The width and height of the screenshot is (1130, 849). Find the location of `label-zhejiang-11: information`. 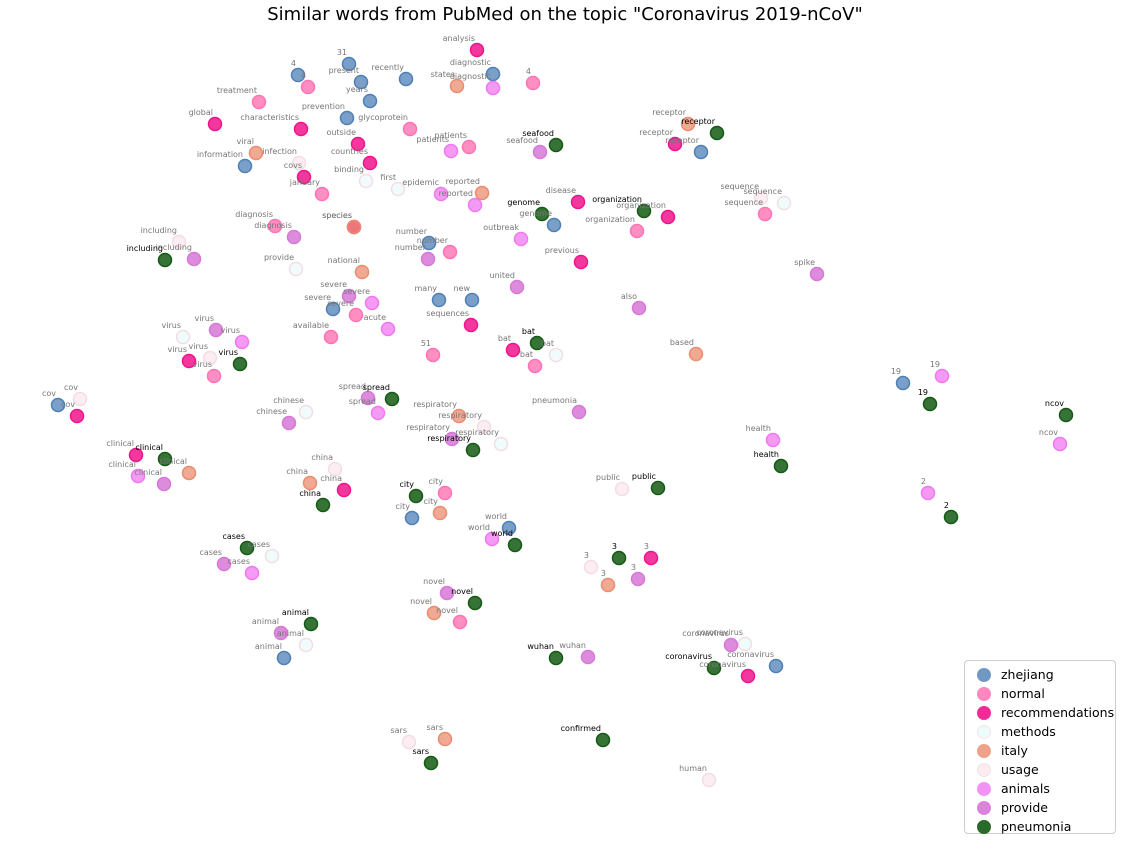

label-zhejiang-11: information is located at coordinates (220, 154).